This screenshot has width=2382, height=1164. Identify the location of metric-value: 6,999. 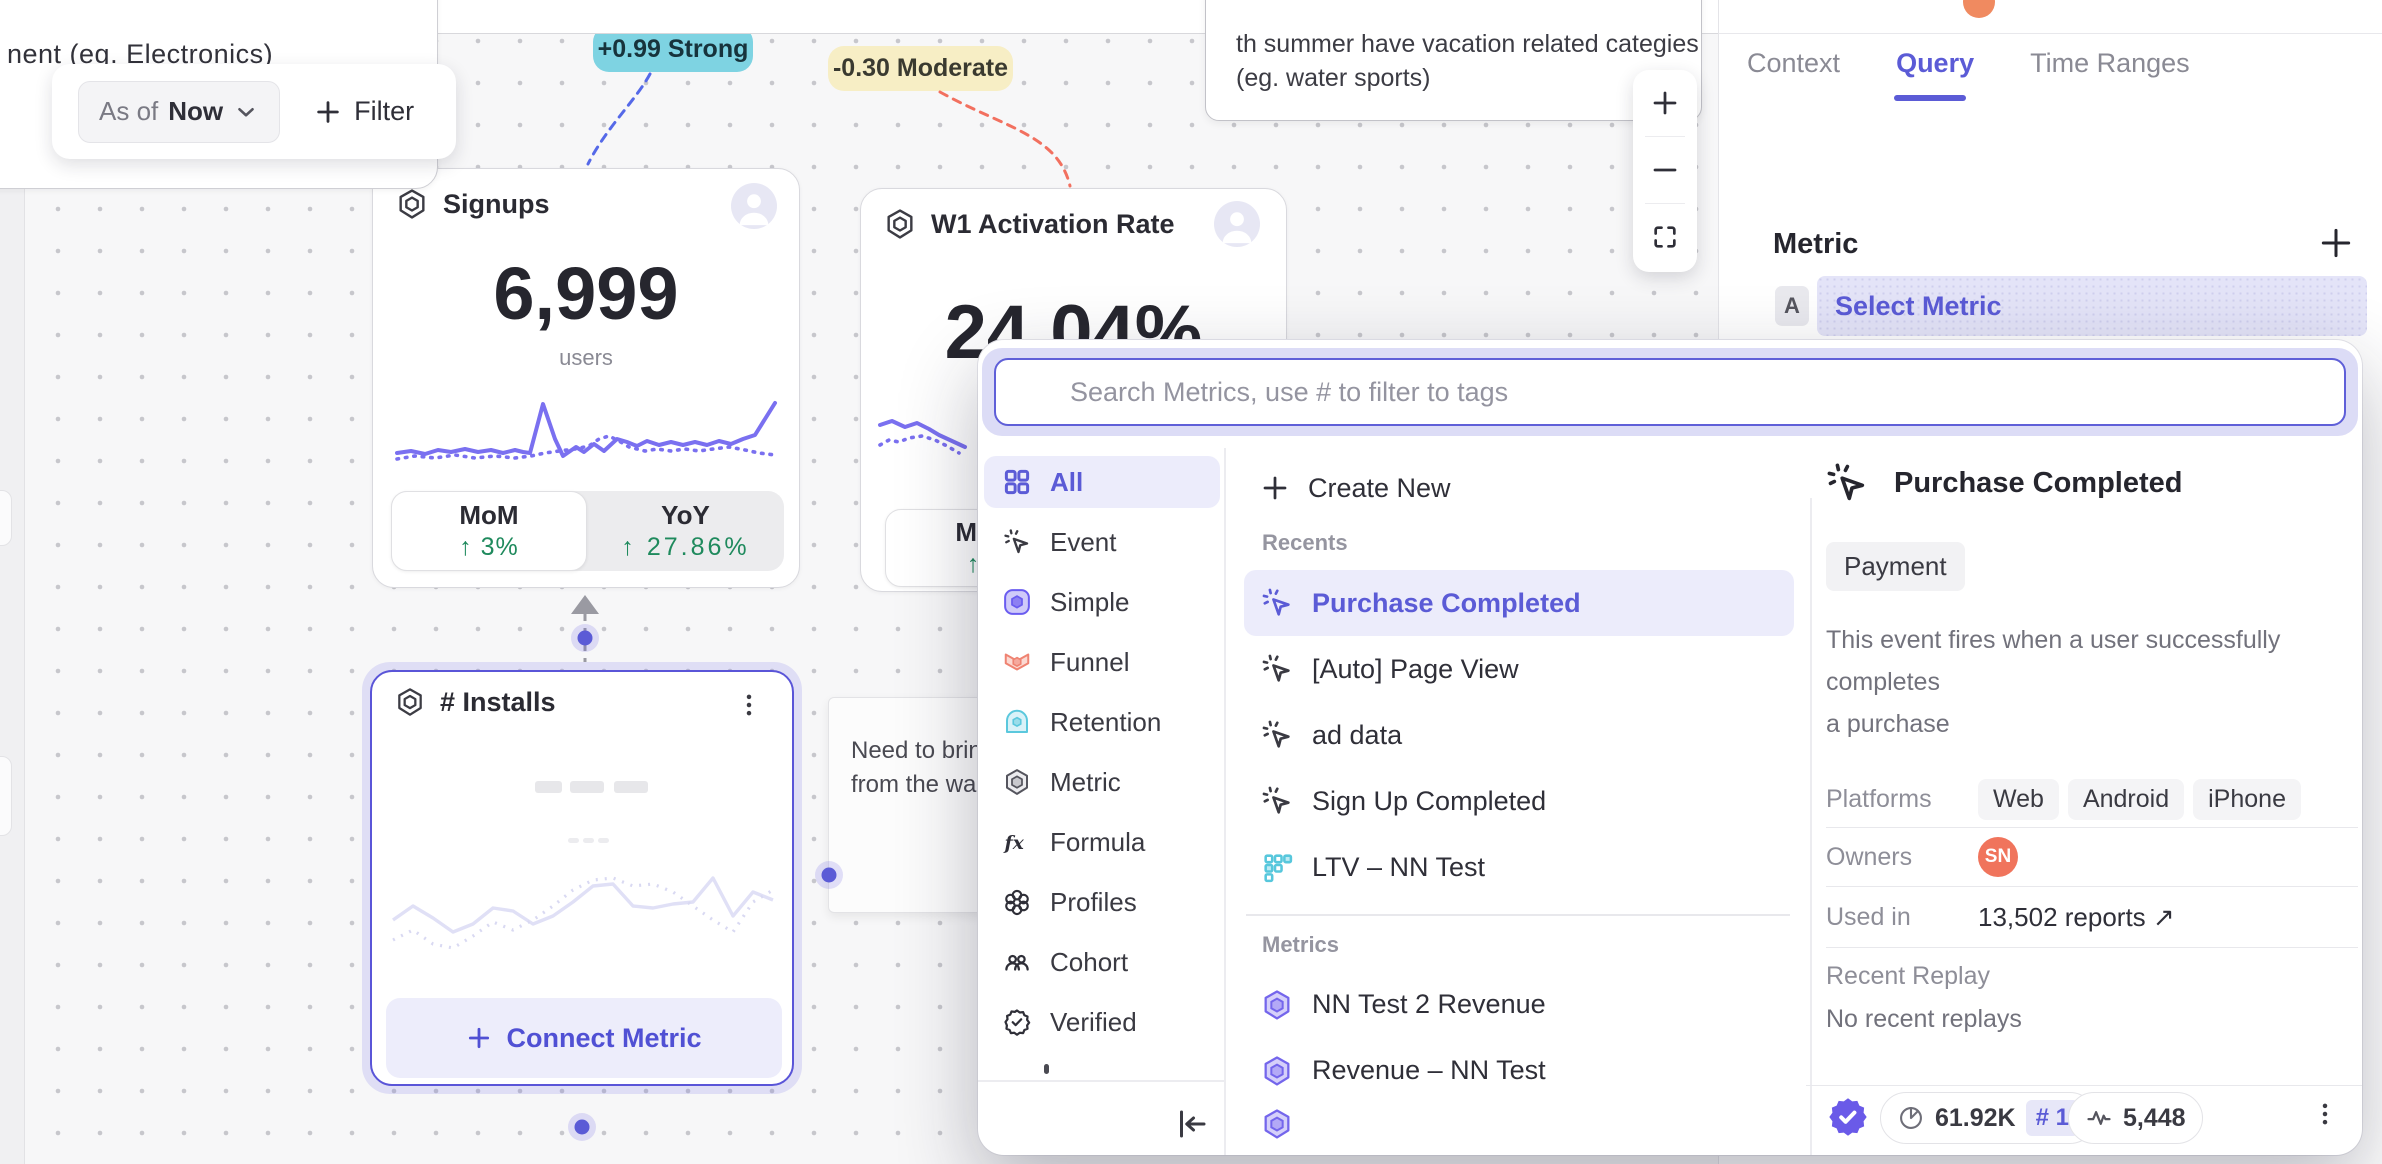
(586, 293).